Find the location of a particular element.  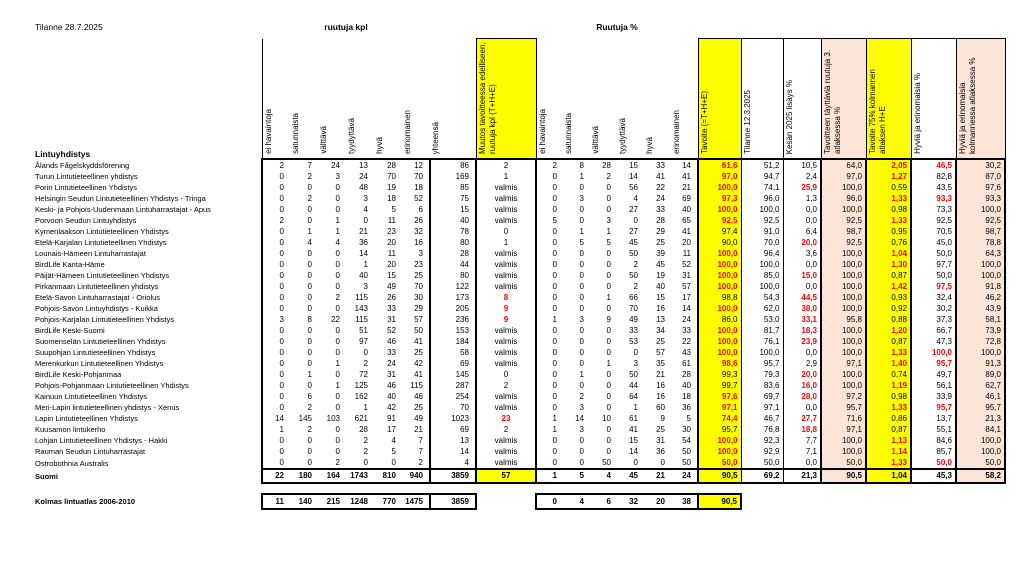

cell: 36 is located at coordinates (363, 242).